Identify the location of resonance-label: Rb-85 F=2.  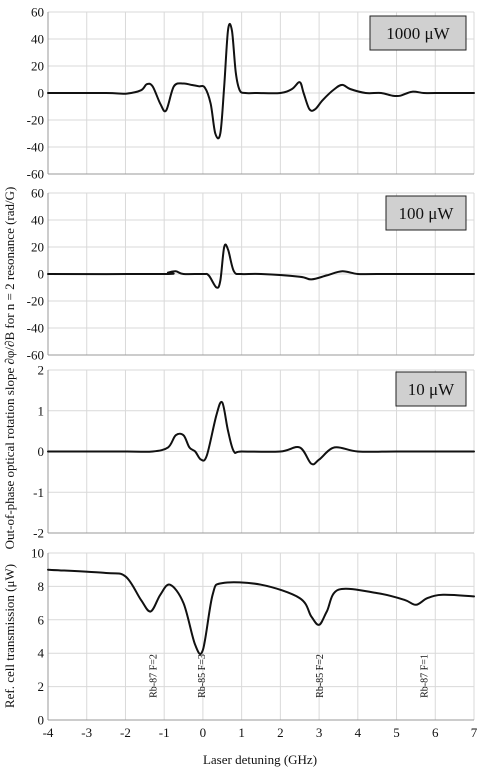
(320, 676).